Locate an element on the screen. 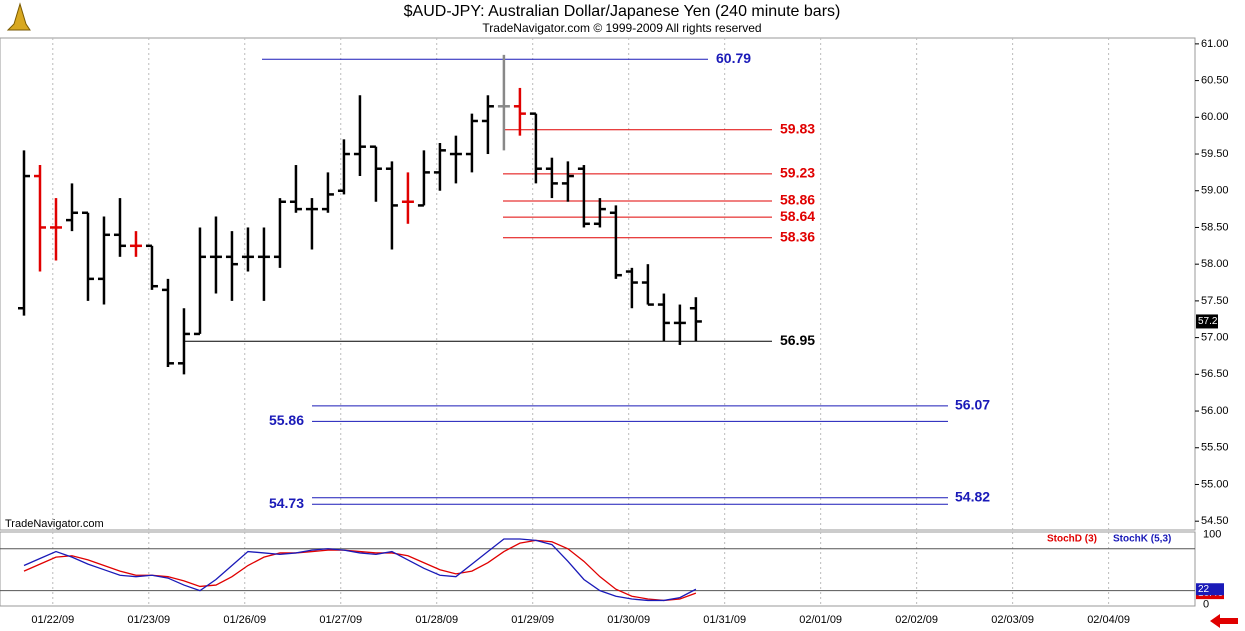 Image resolution: width=1245 pixels, height=631 pixels. x-tick-label: 01/22/09 is located at coordinates (52, 620).